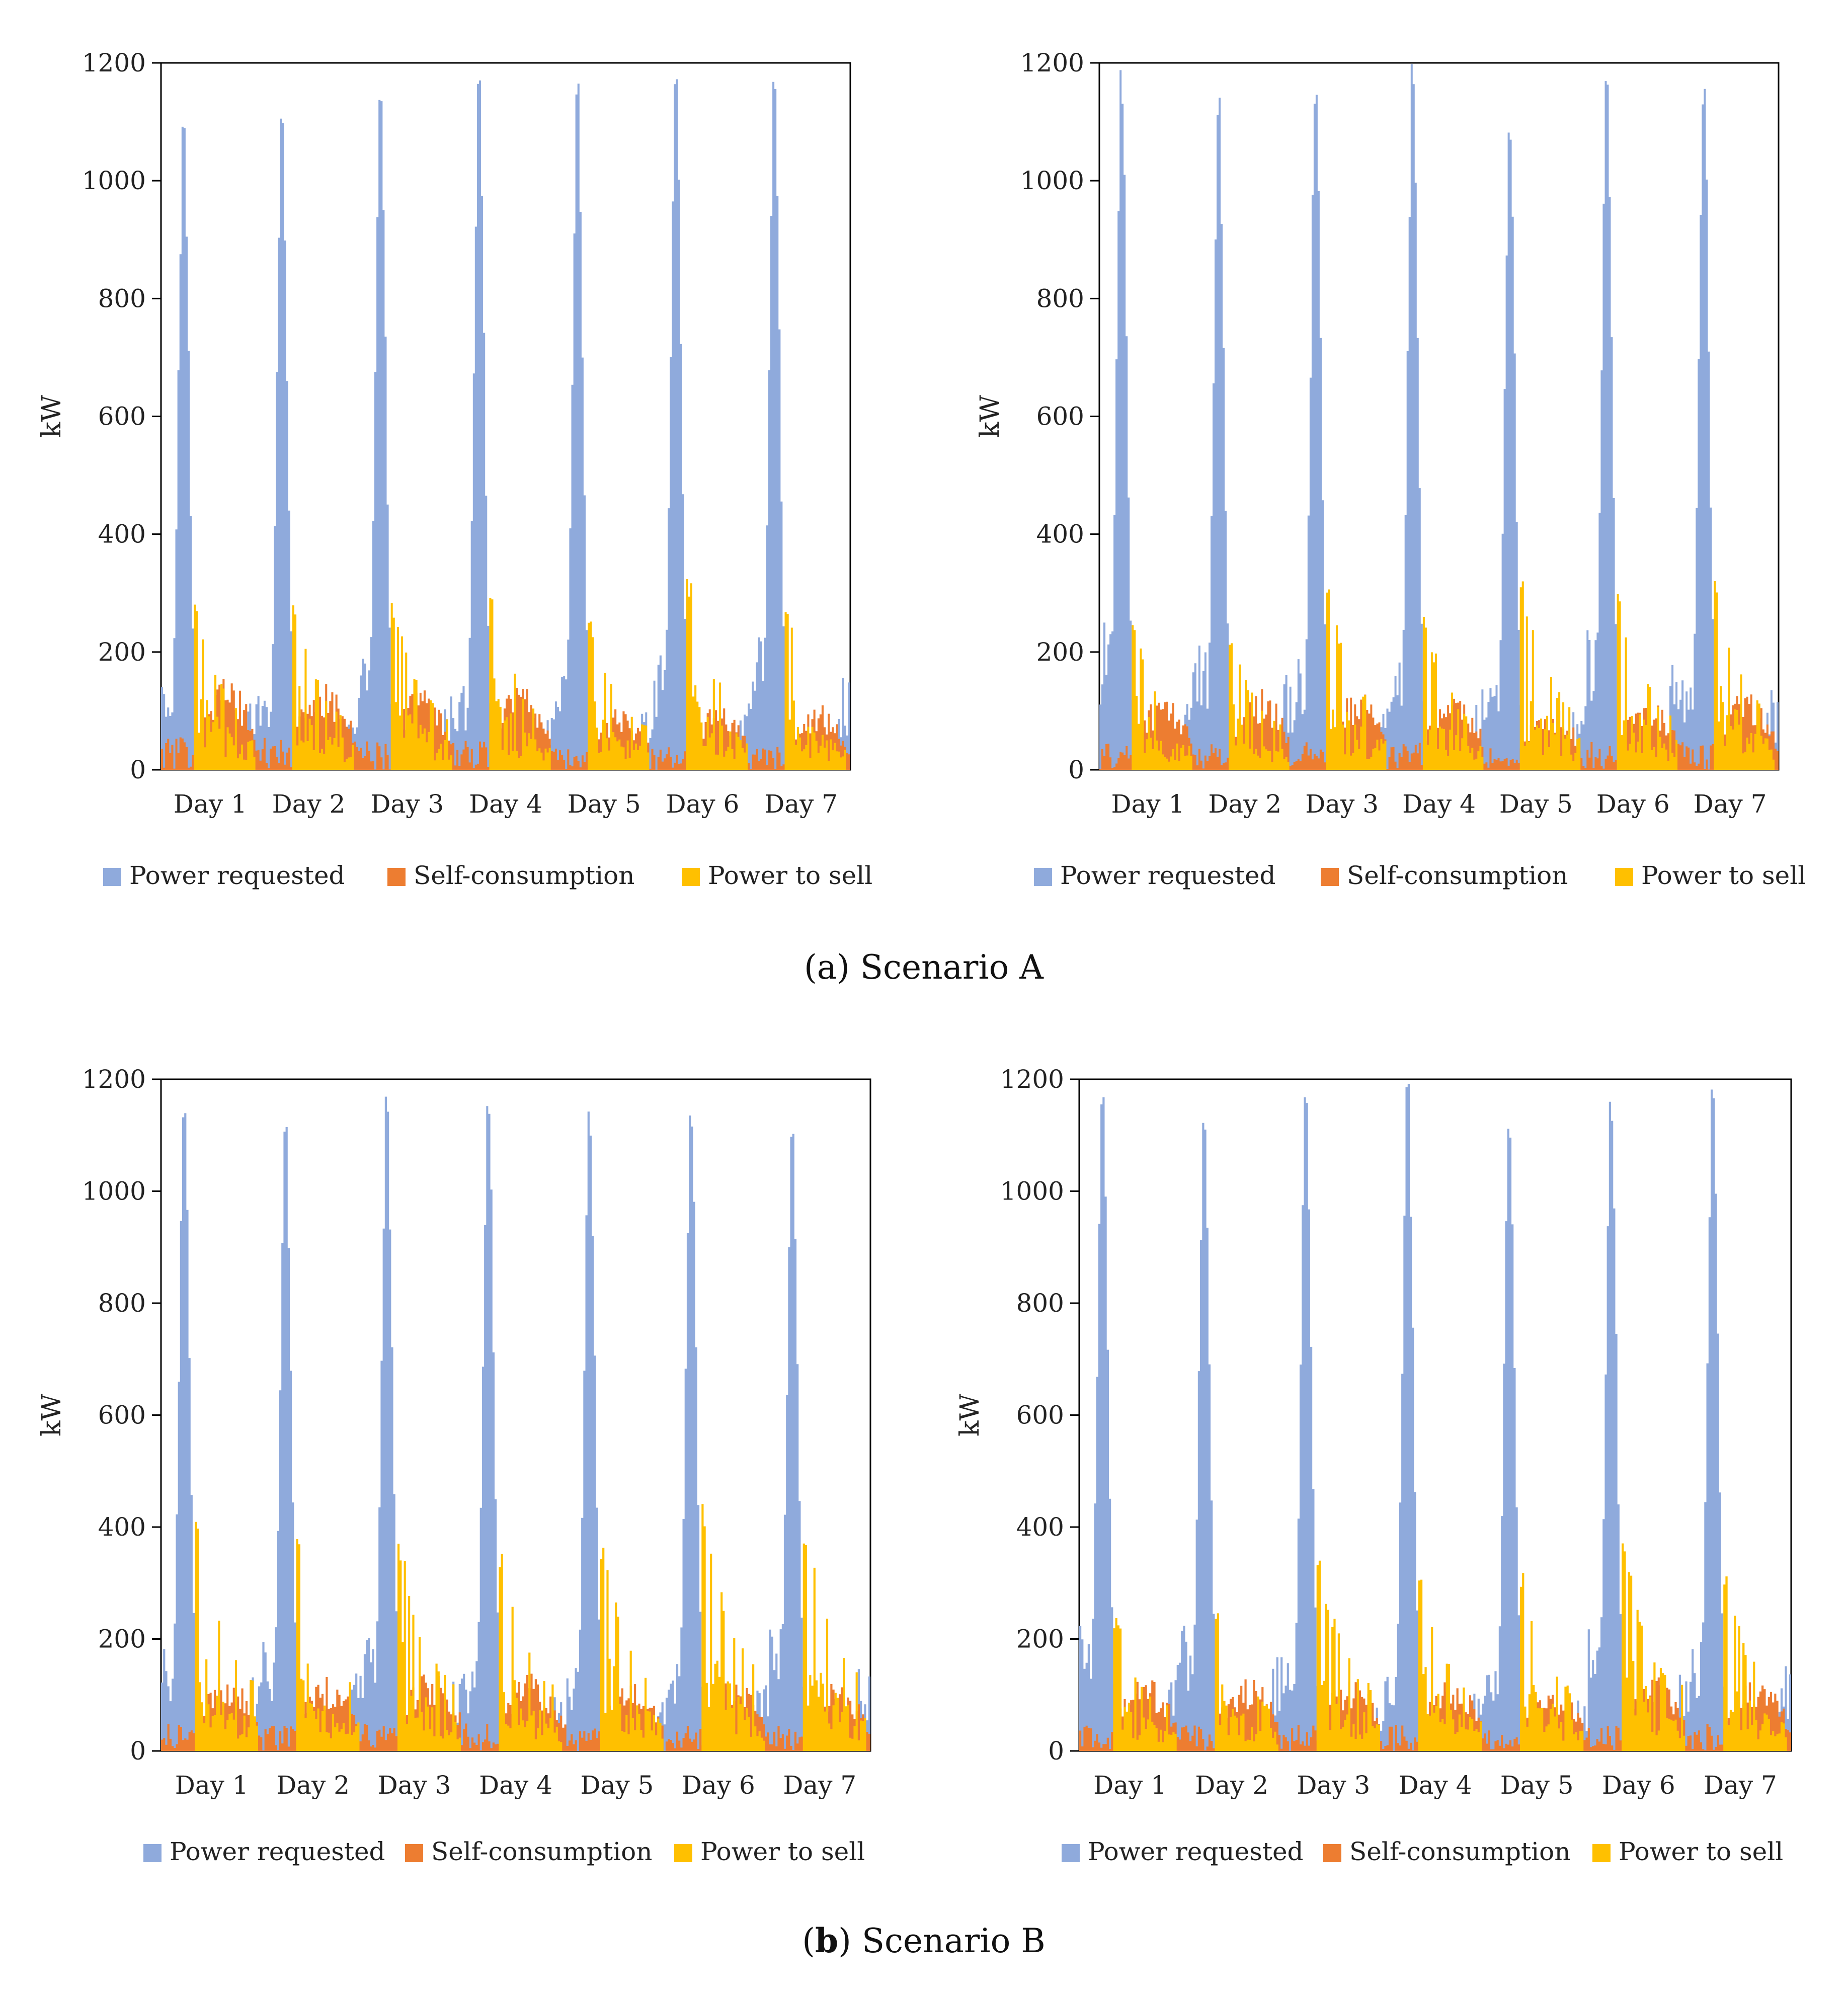 The height and width of the screenshot is (1998, 1848). What do you see at coordinates (952, 967) in the screenshot?
I see `caption-a-text: Scenario A` at bounding box center [952, 967].